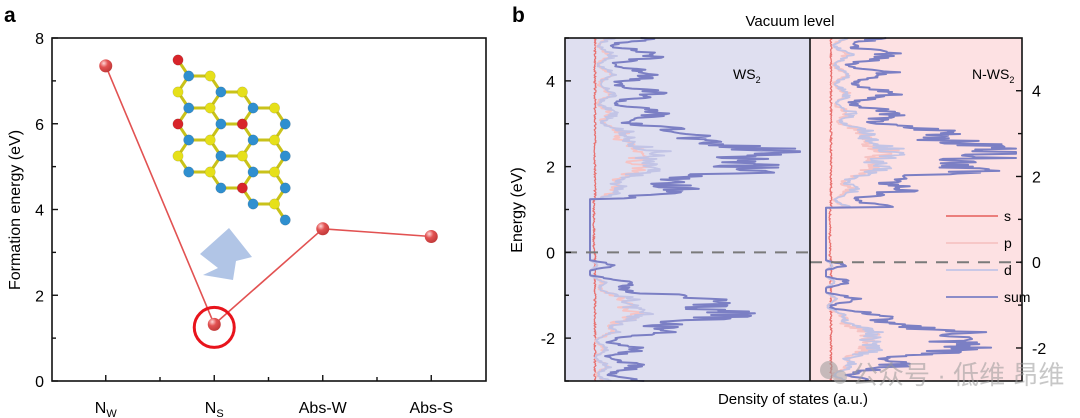 The image size is (1080, 418). I want to click on panel-label-a: a, so click(10, 15).